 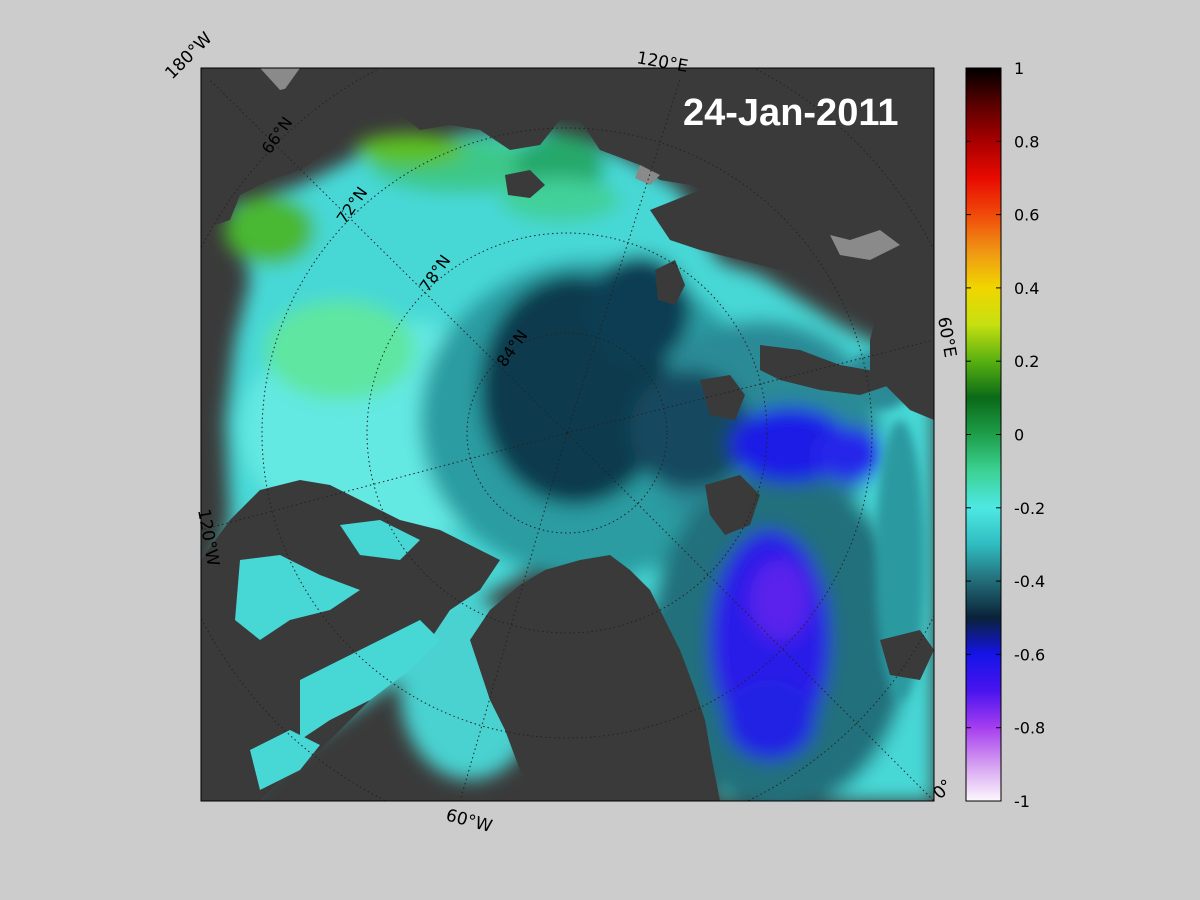 What do you see at coordinates (1026, 141) in the screenshot?
I see `colorbar-tick-label: 0.8` at bounding box center [1026, 141].